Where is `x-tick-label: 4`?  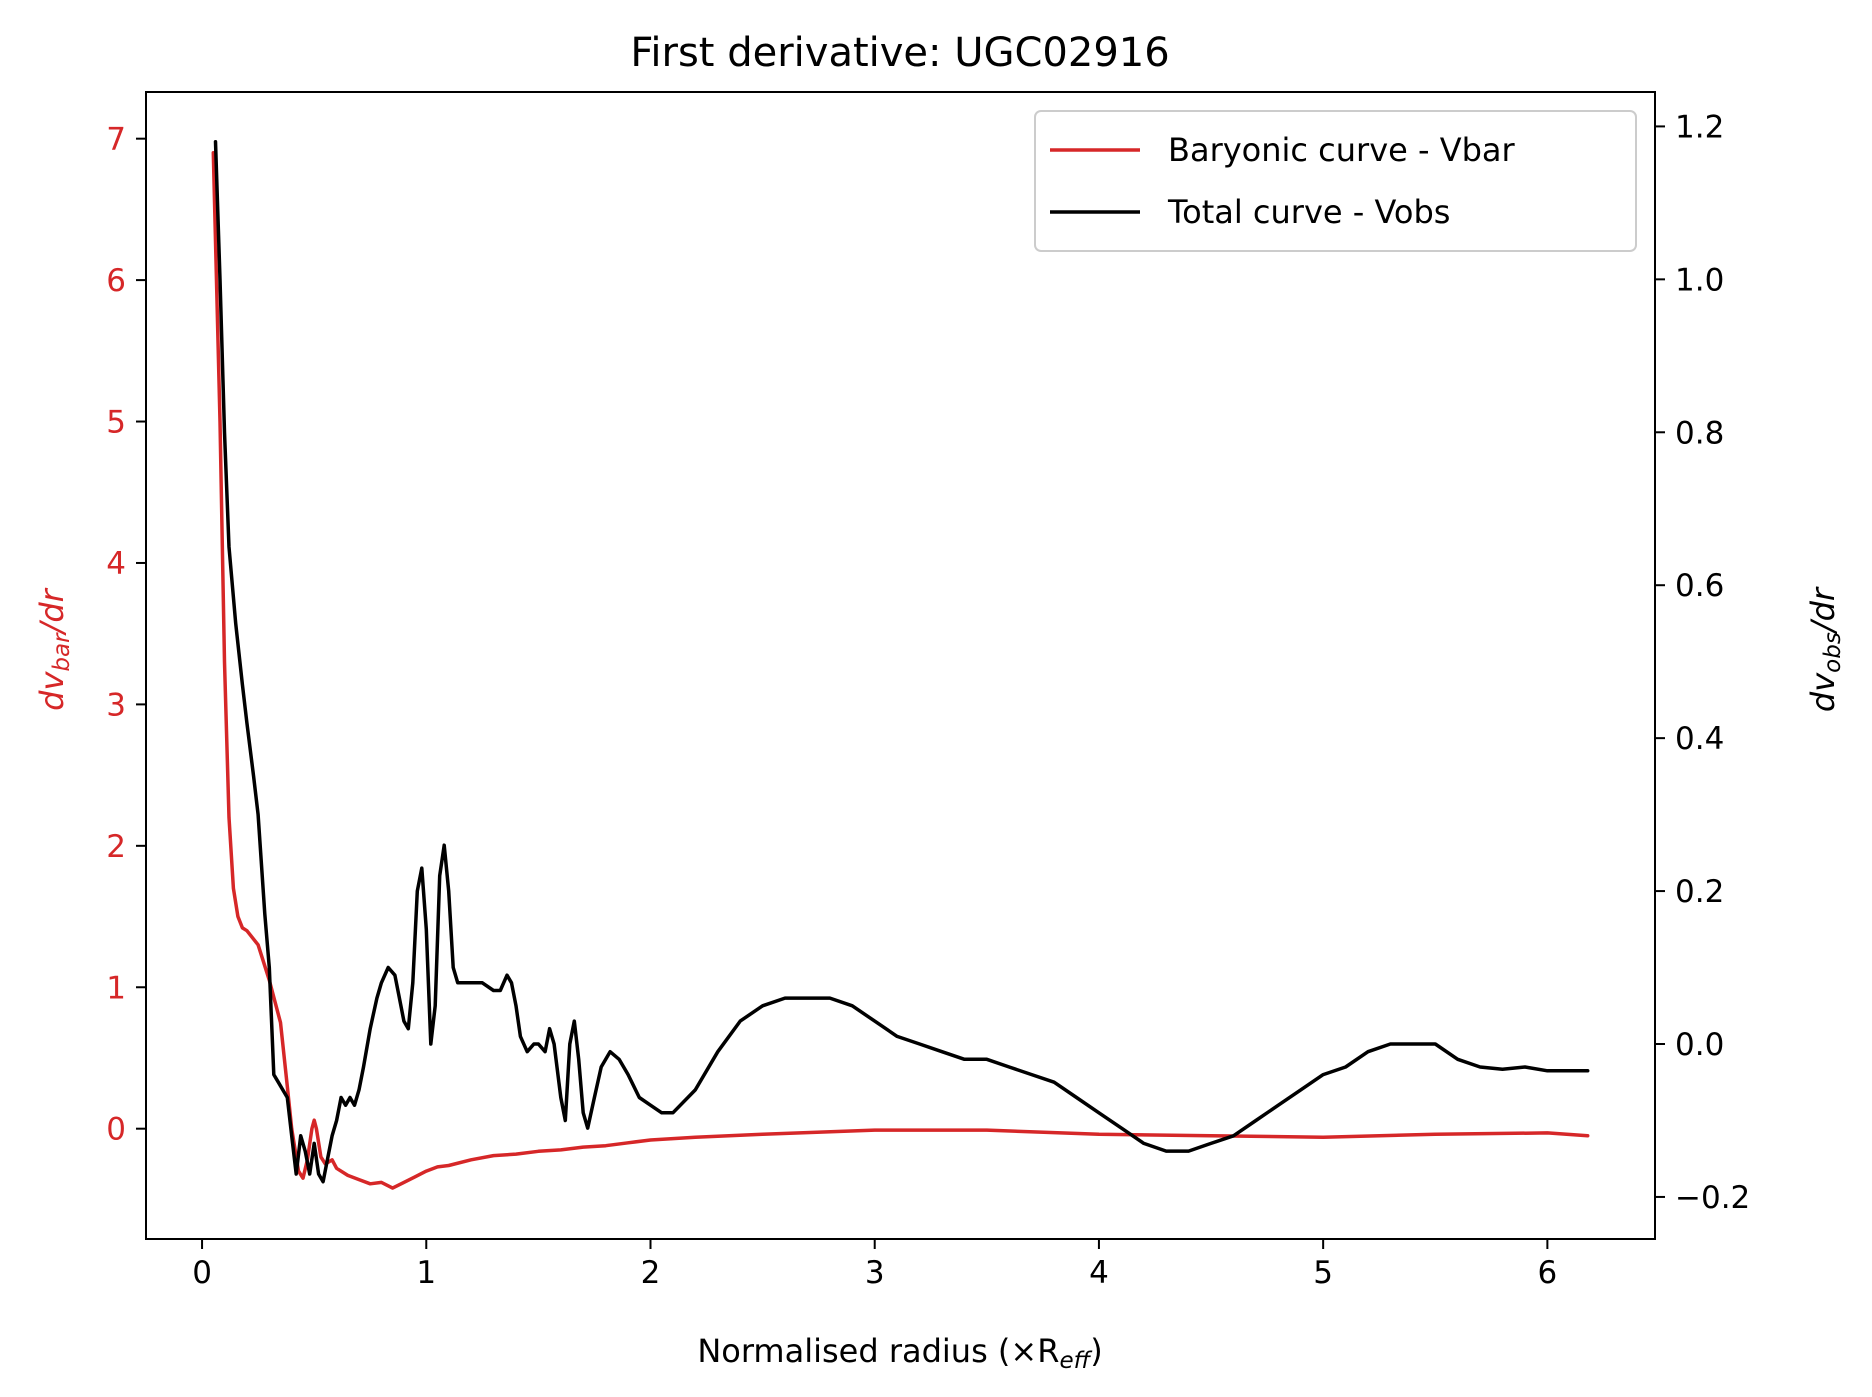
x-tick-label: 4 is located at coordinates (1099, 1273).